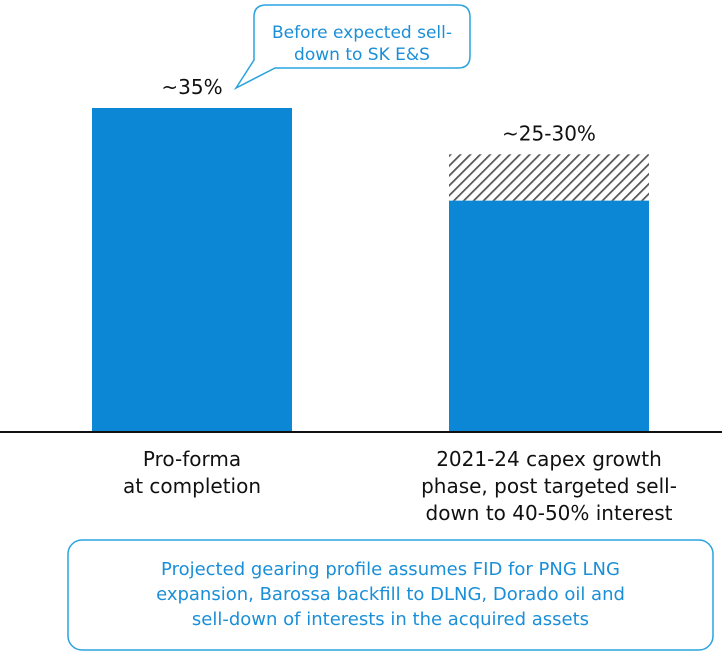  Describe the element at coordinates (192, 472) in the screenshot. I see `x-tick-label: Pro-forma at completion` at that location.